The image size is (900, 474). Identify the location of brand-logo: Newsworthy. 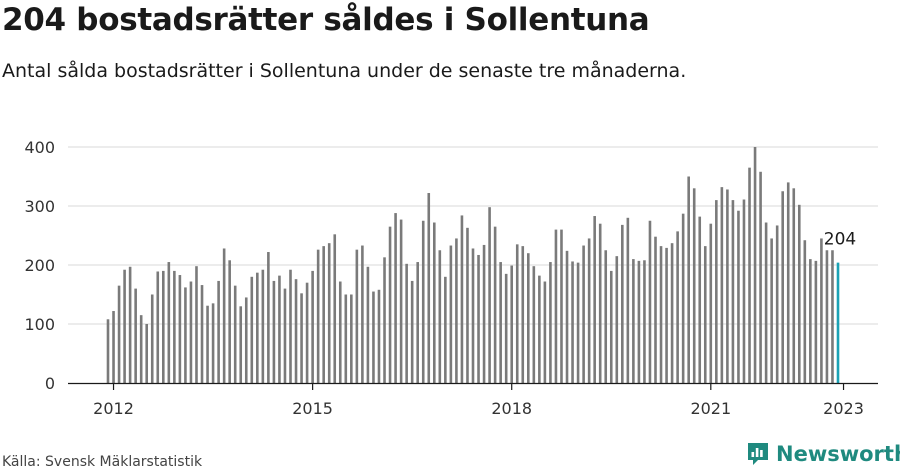
(823, 454).